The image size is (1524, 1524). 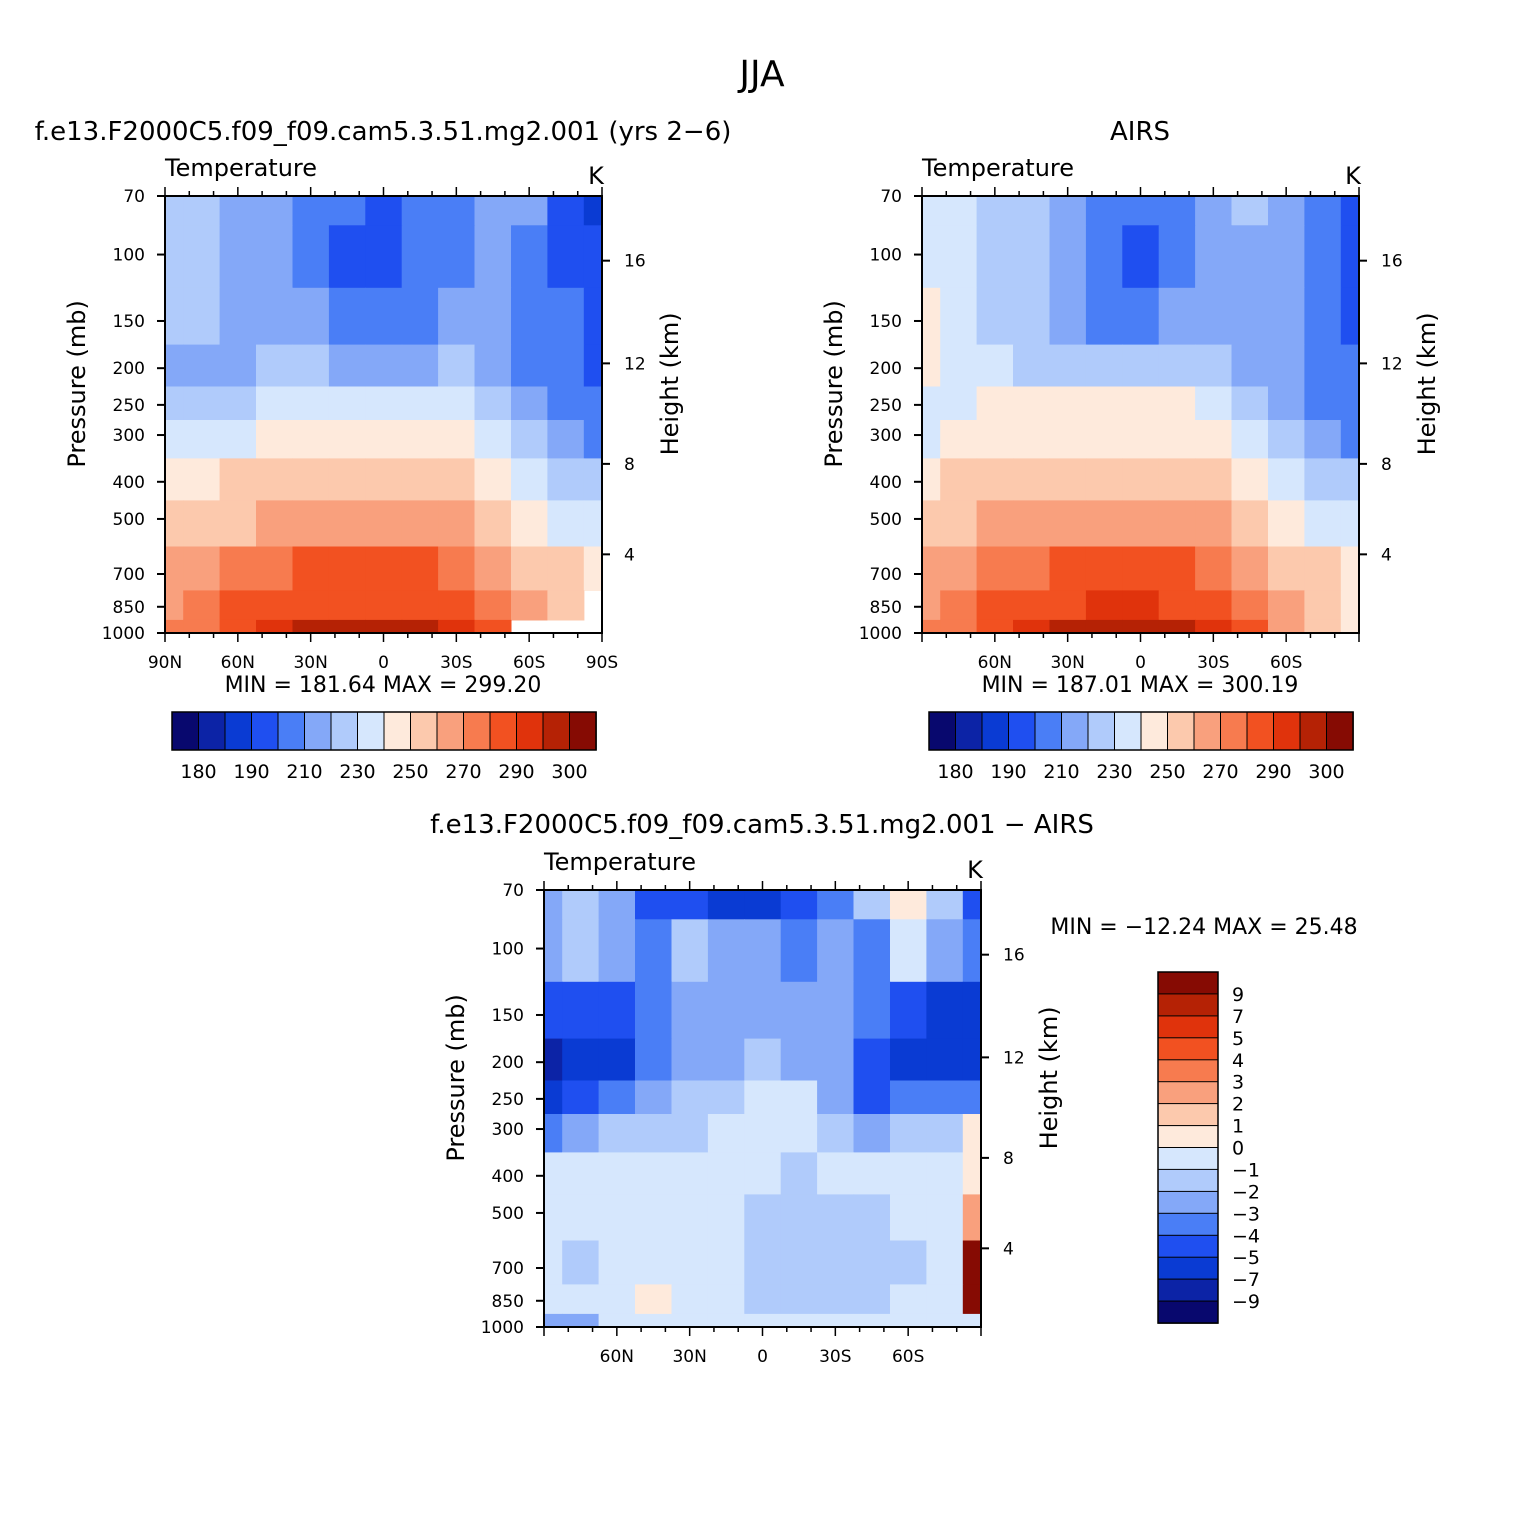 I want to click on diff-pressure-tick-label: 500, so click(x=508, y=1214).